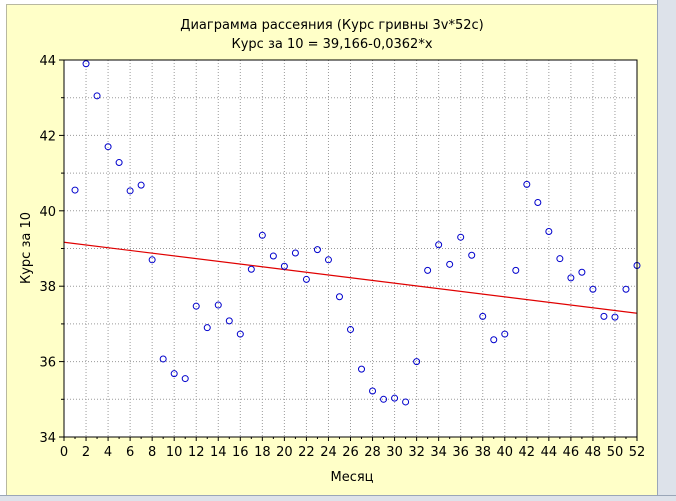  I want to click on y-axis-ticks: 34 36 38 40 42 44, so click(51, 250).